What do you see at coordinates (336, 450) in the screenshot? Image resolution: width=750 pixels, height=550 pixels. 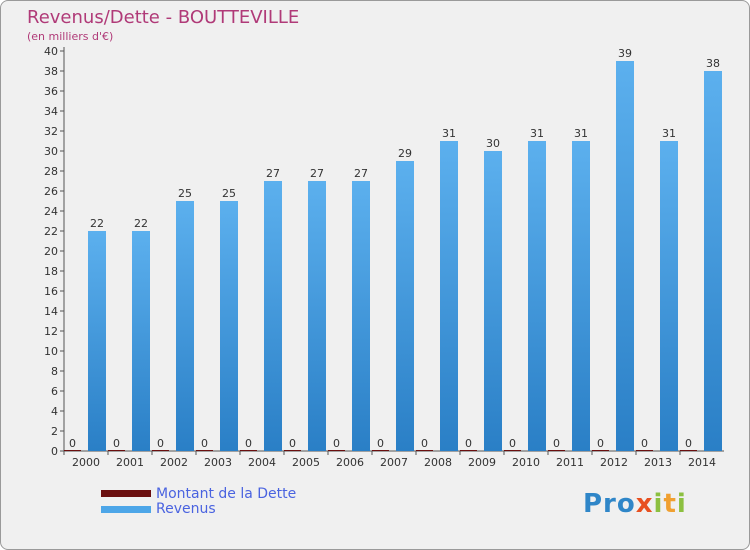 I see `bar-dette-2006` at bounding box center [336, 450].